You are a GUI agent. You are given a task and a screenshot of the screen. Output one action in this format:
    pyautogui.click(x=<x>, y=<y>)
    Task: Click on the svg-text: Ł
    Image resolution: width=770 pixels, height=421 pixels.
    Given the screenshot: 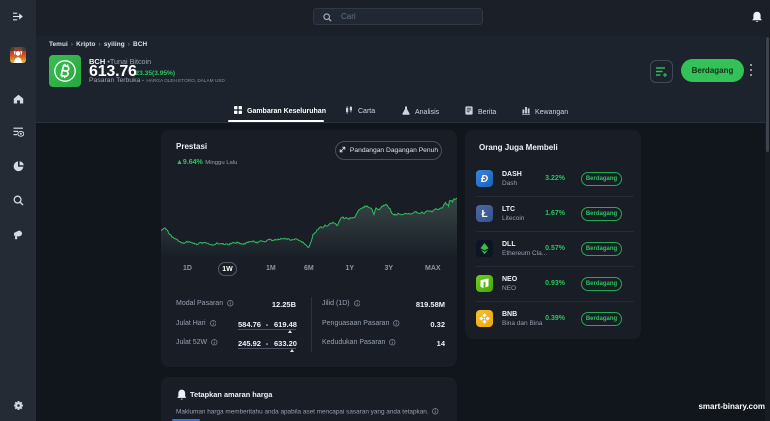 What is the action you would take?
    pyautogui.click(x=484, y=214)
    